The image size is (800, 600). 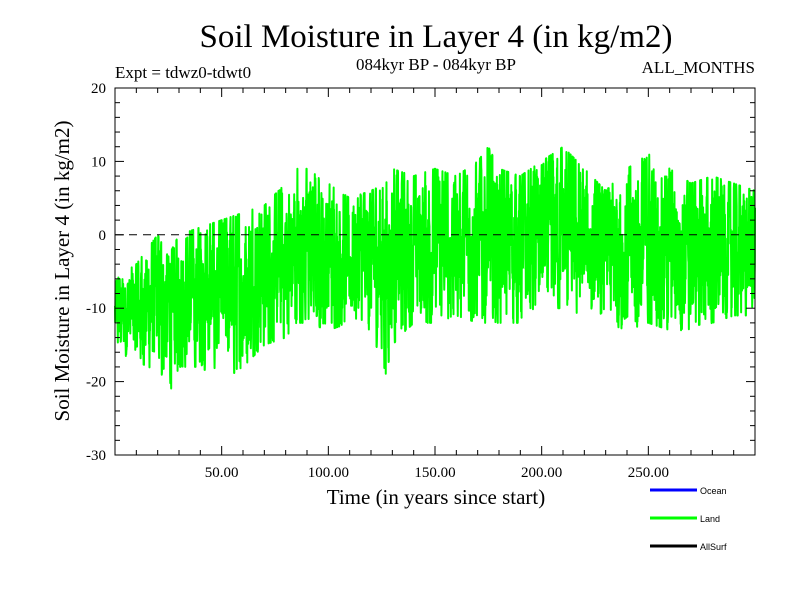 What do you see at coordinates (436, 64) in the screenshot?
I see `period-label: 084kyr BP - 084kyr BP` at bounding box center [436, 64].